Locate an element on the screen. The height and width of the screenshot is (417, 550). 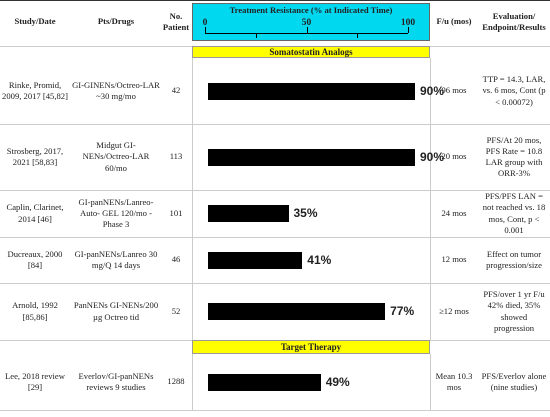
header-patients: No. Patient is located at coordinates (176, 21).